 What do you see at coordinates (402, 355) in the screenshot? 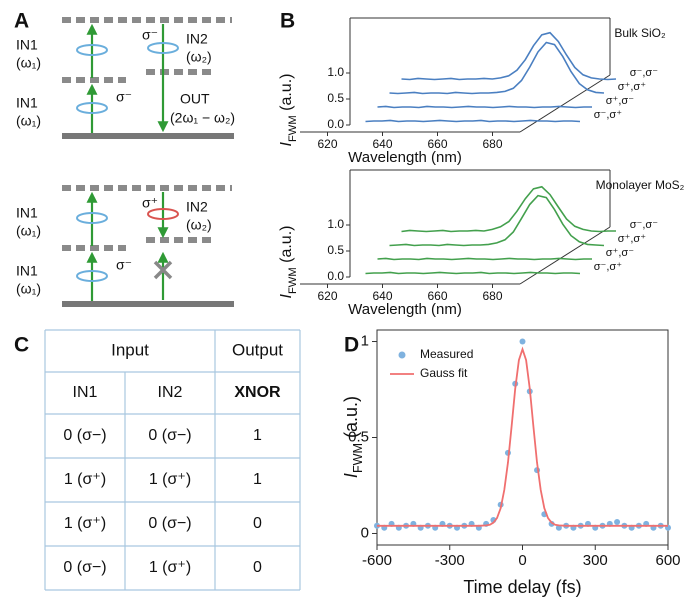
I see `legend-symbol` at bounding box center [402, 355].